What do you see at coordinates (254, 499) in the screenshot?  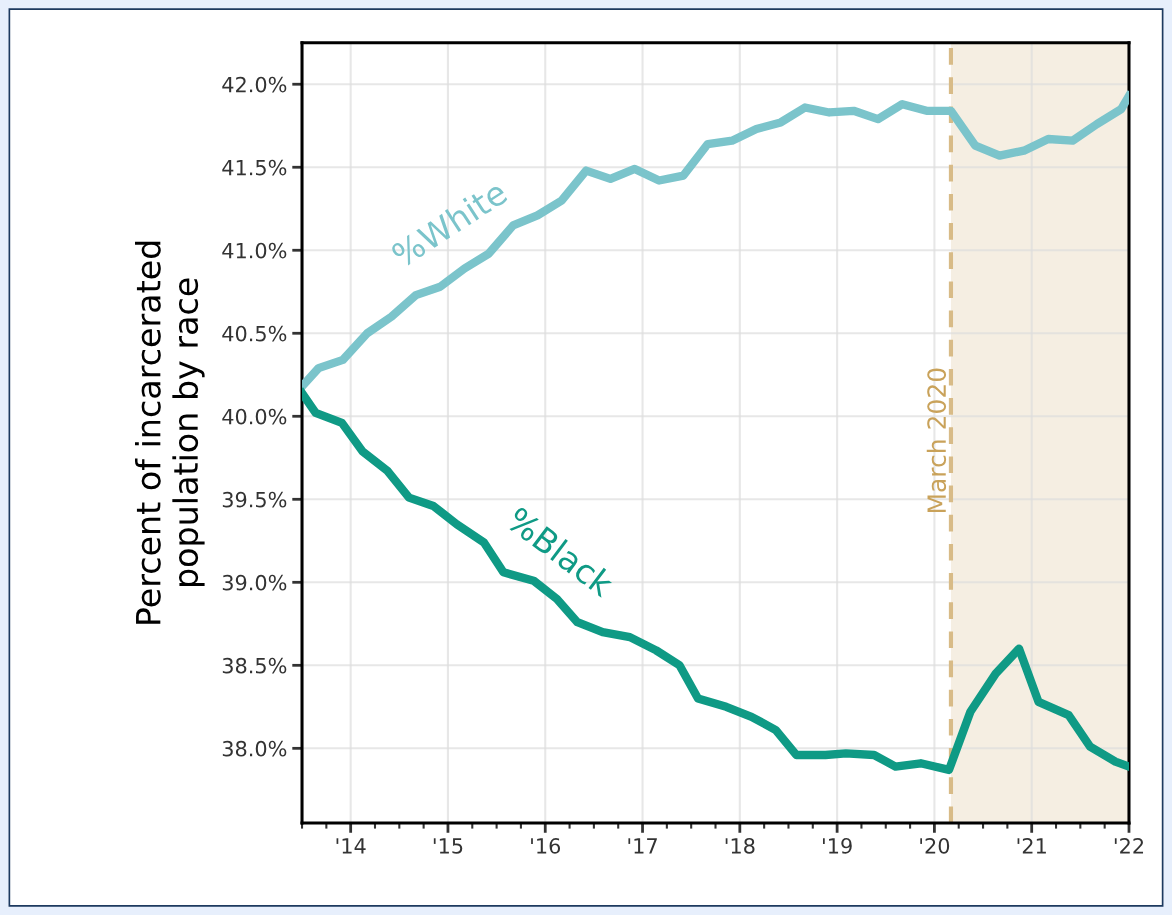 I see `y-tick-label: 39.5%` at bounding box center [254, 499].